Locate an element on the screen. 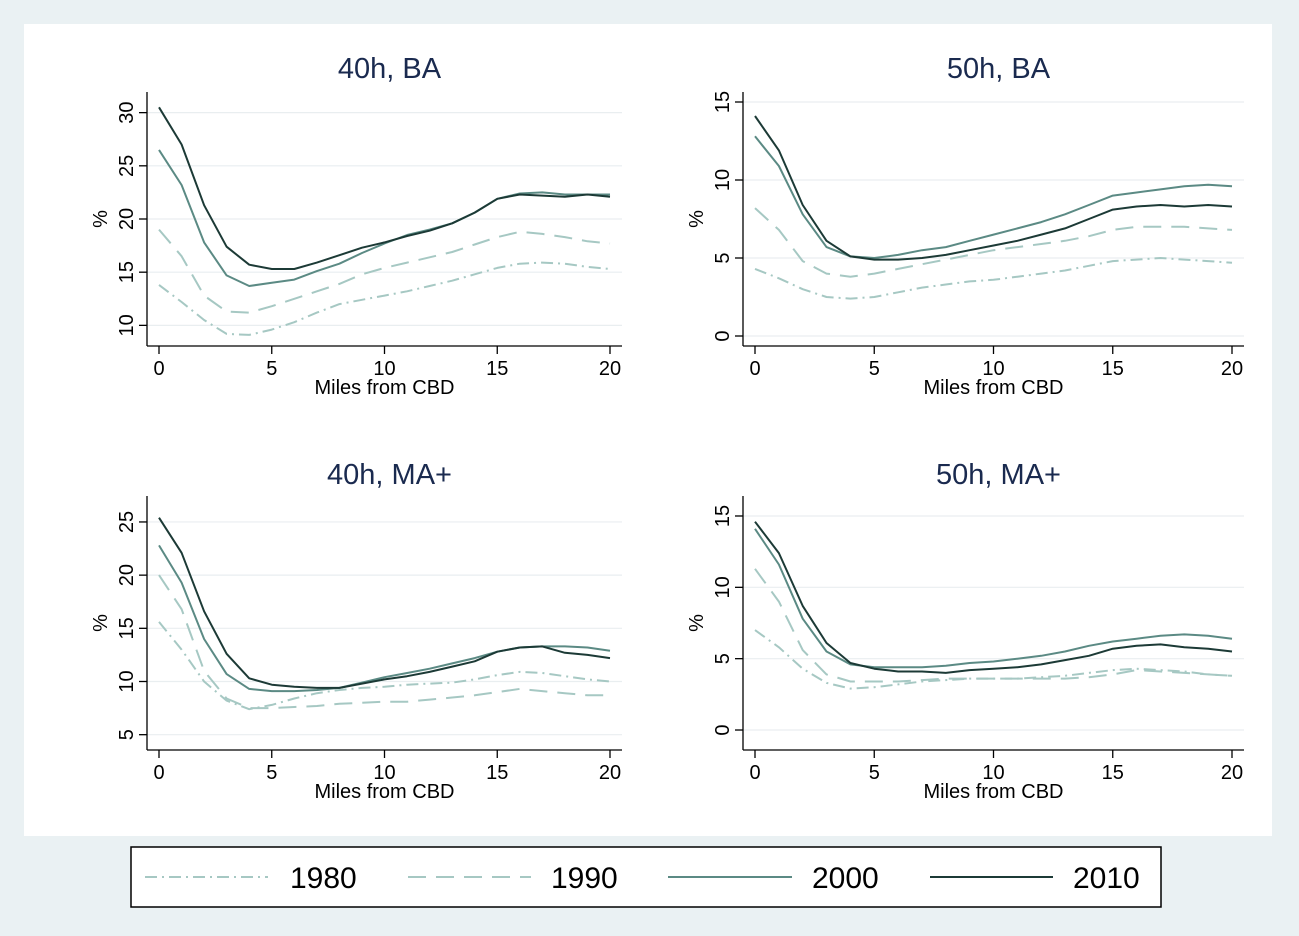 The image size is (1299, 936). legend-item-2010: 2010 is located at coordinates (1035, 878).